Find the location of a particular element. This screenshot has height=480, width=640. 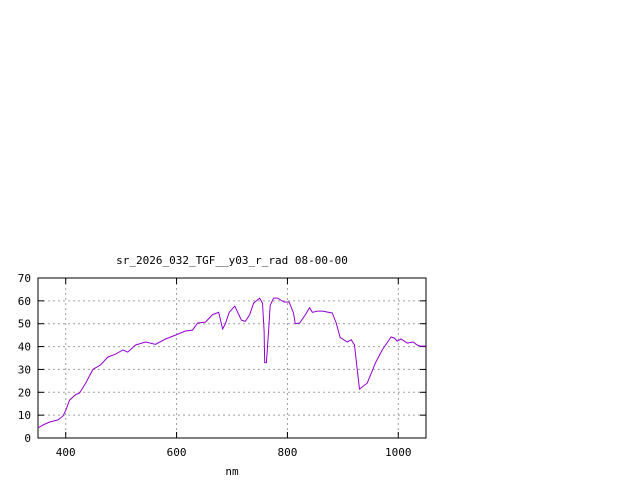

chart-title: sr_2026_032_TGF__y03_r_rad 08-00-00 is located at coordinates (232, 260).